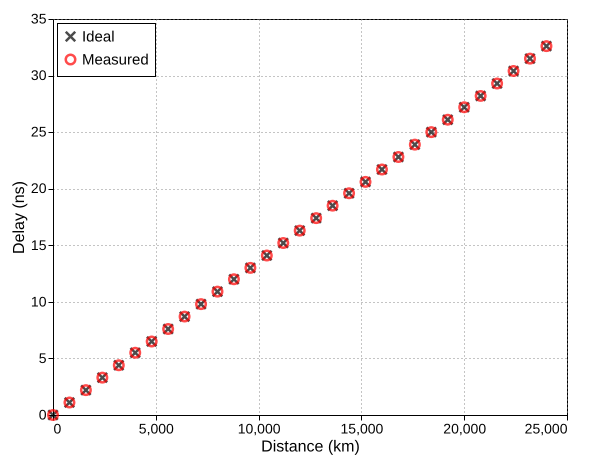 The height and width of the screenshot is (462, 615). Describe the element at coordinates (38, 18) in the screenshot. I see `y-tick-label: 35` at that location.